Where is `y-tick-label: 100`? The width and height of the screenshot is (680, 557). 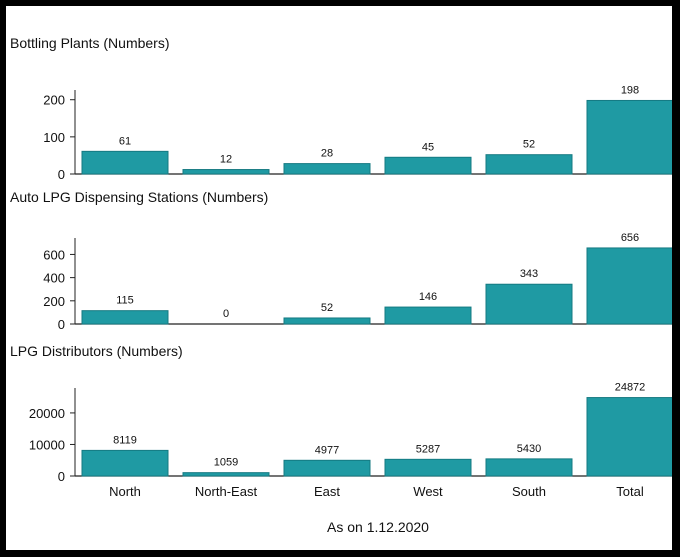 y-tick-label: 100 is located at coordinates (54, 137).